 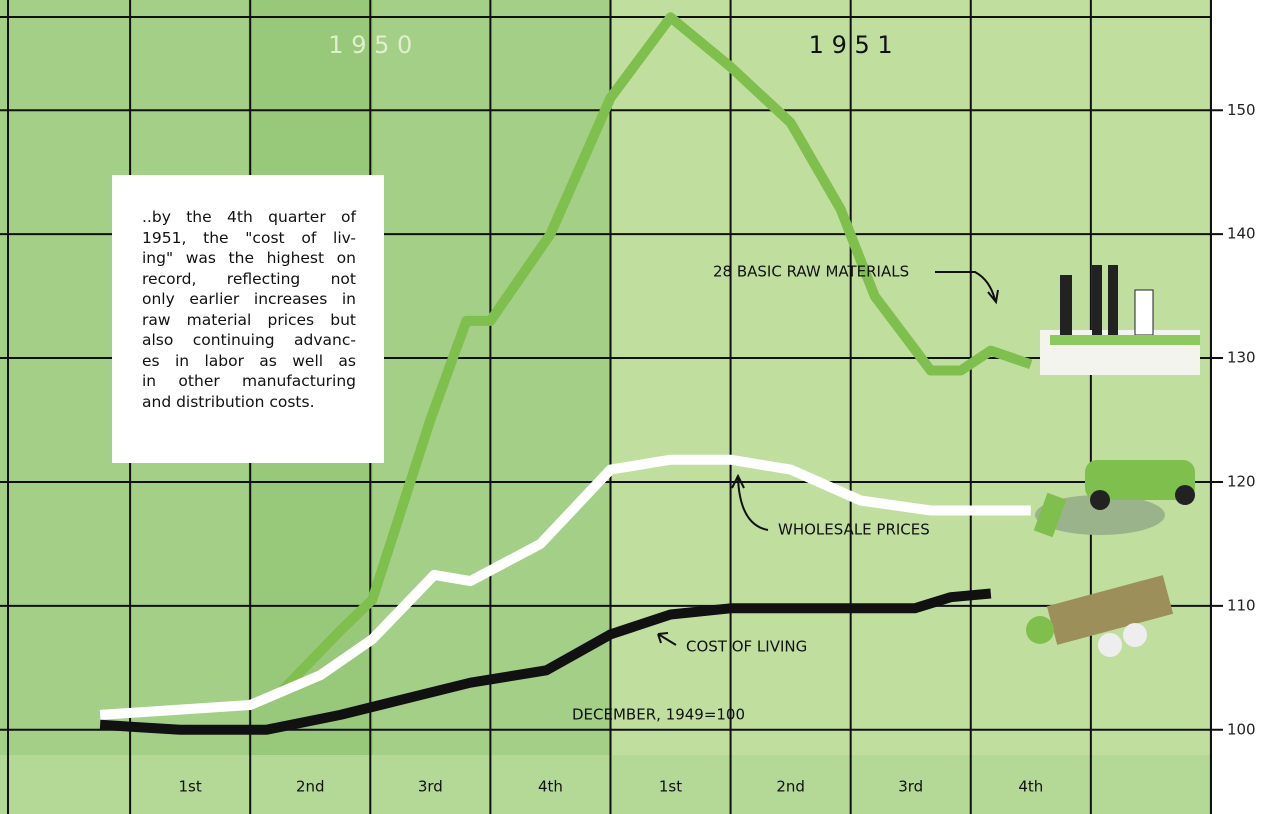 I want to click on series-label: 28 BASIC RAW MATERIALS, so click(x=811, y=272).